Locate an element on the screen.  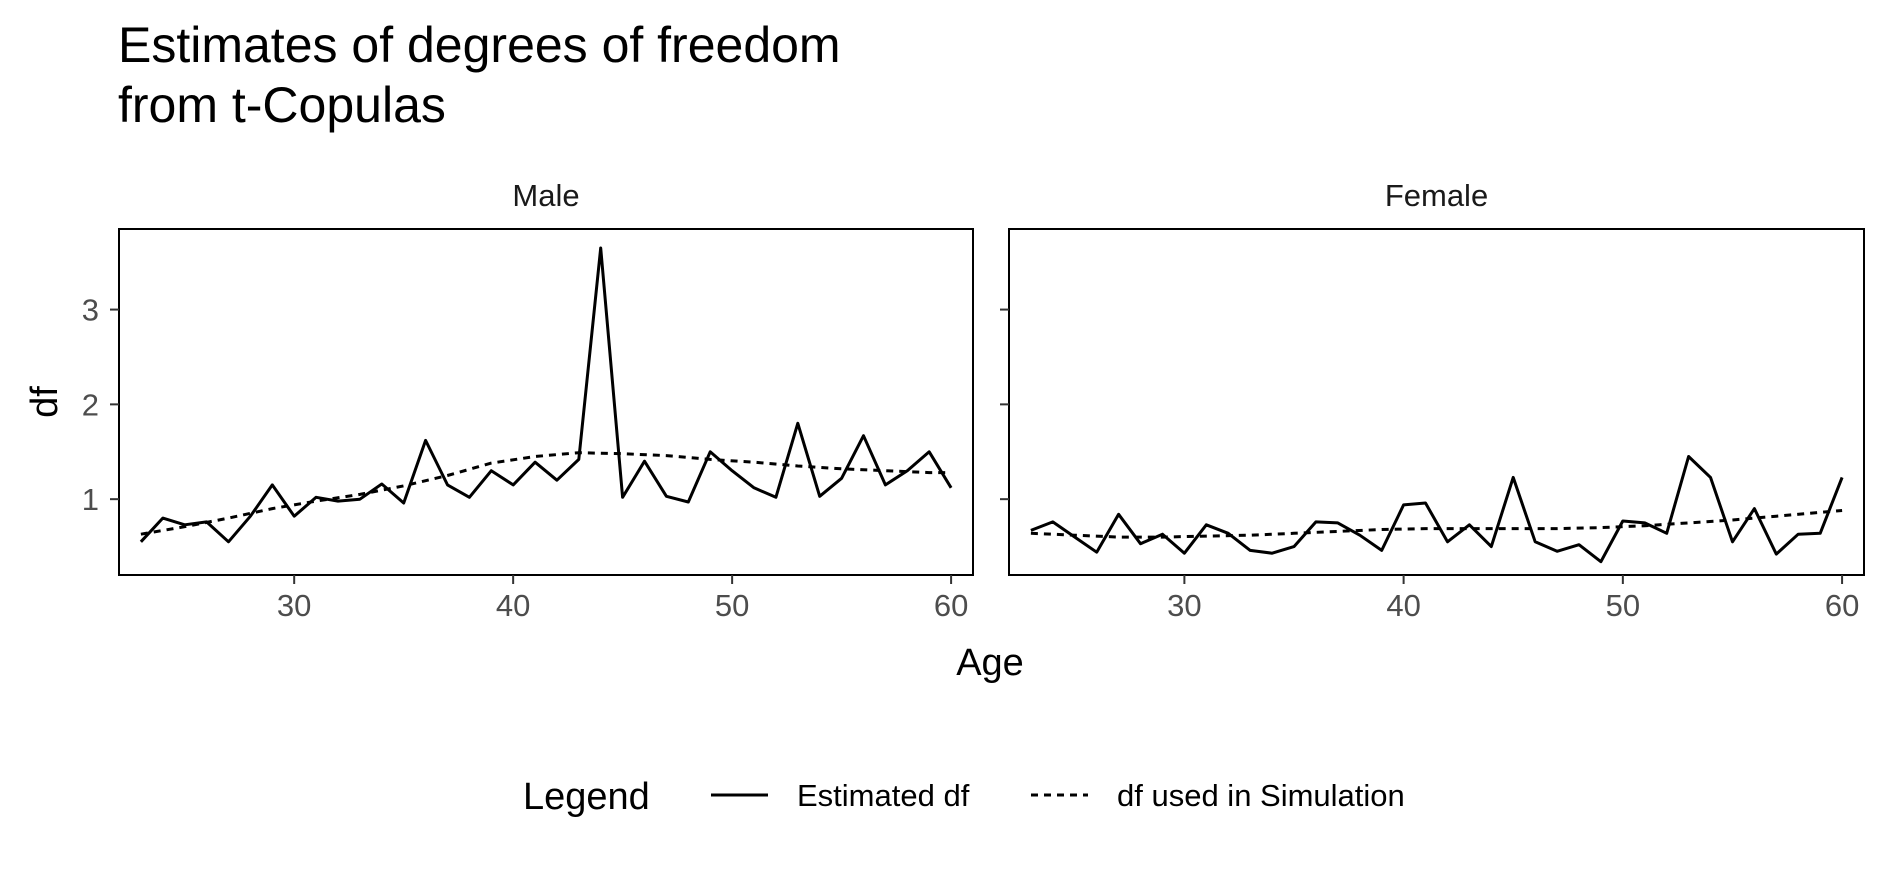
facet-strip-label: Male is located at coordinates (545, 195).